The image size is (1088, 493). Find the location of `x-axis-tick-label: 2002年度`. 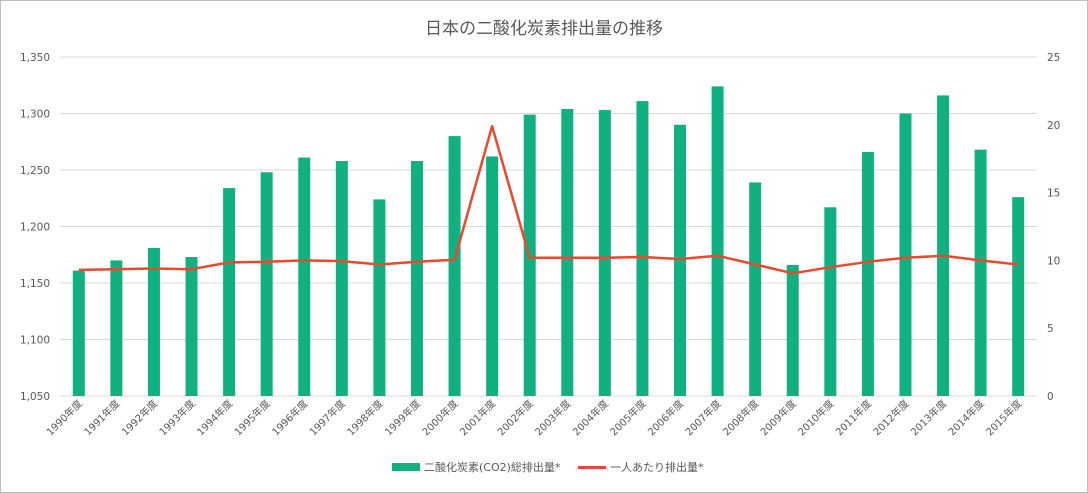

x-axis-tick-label: 2002年度 is located at coordinates (515, 417).